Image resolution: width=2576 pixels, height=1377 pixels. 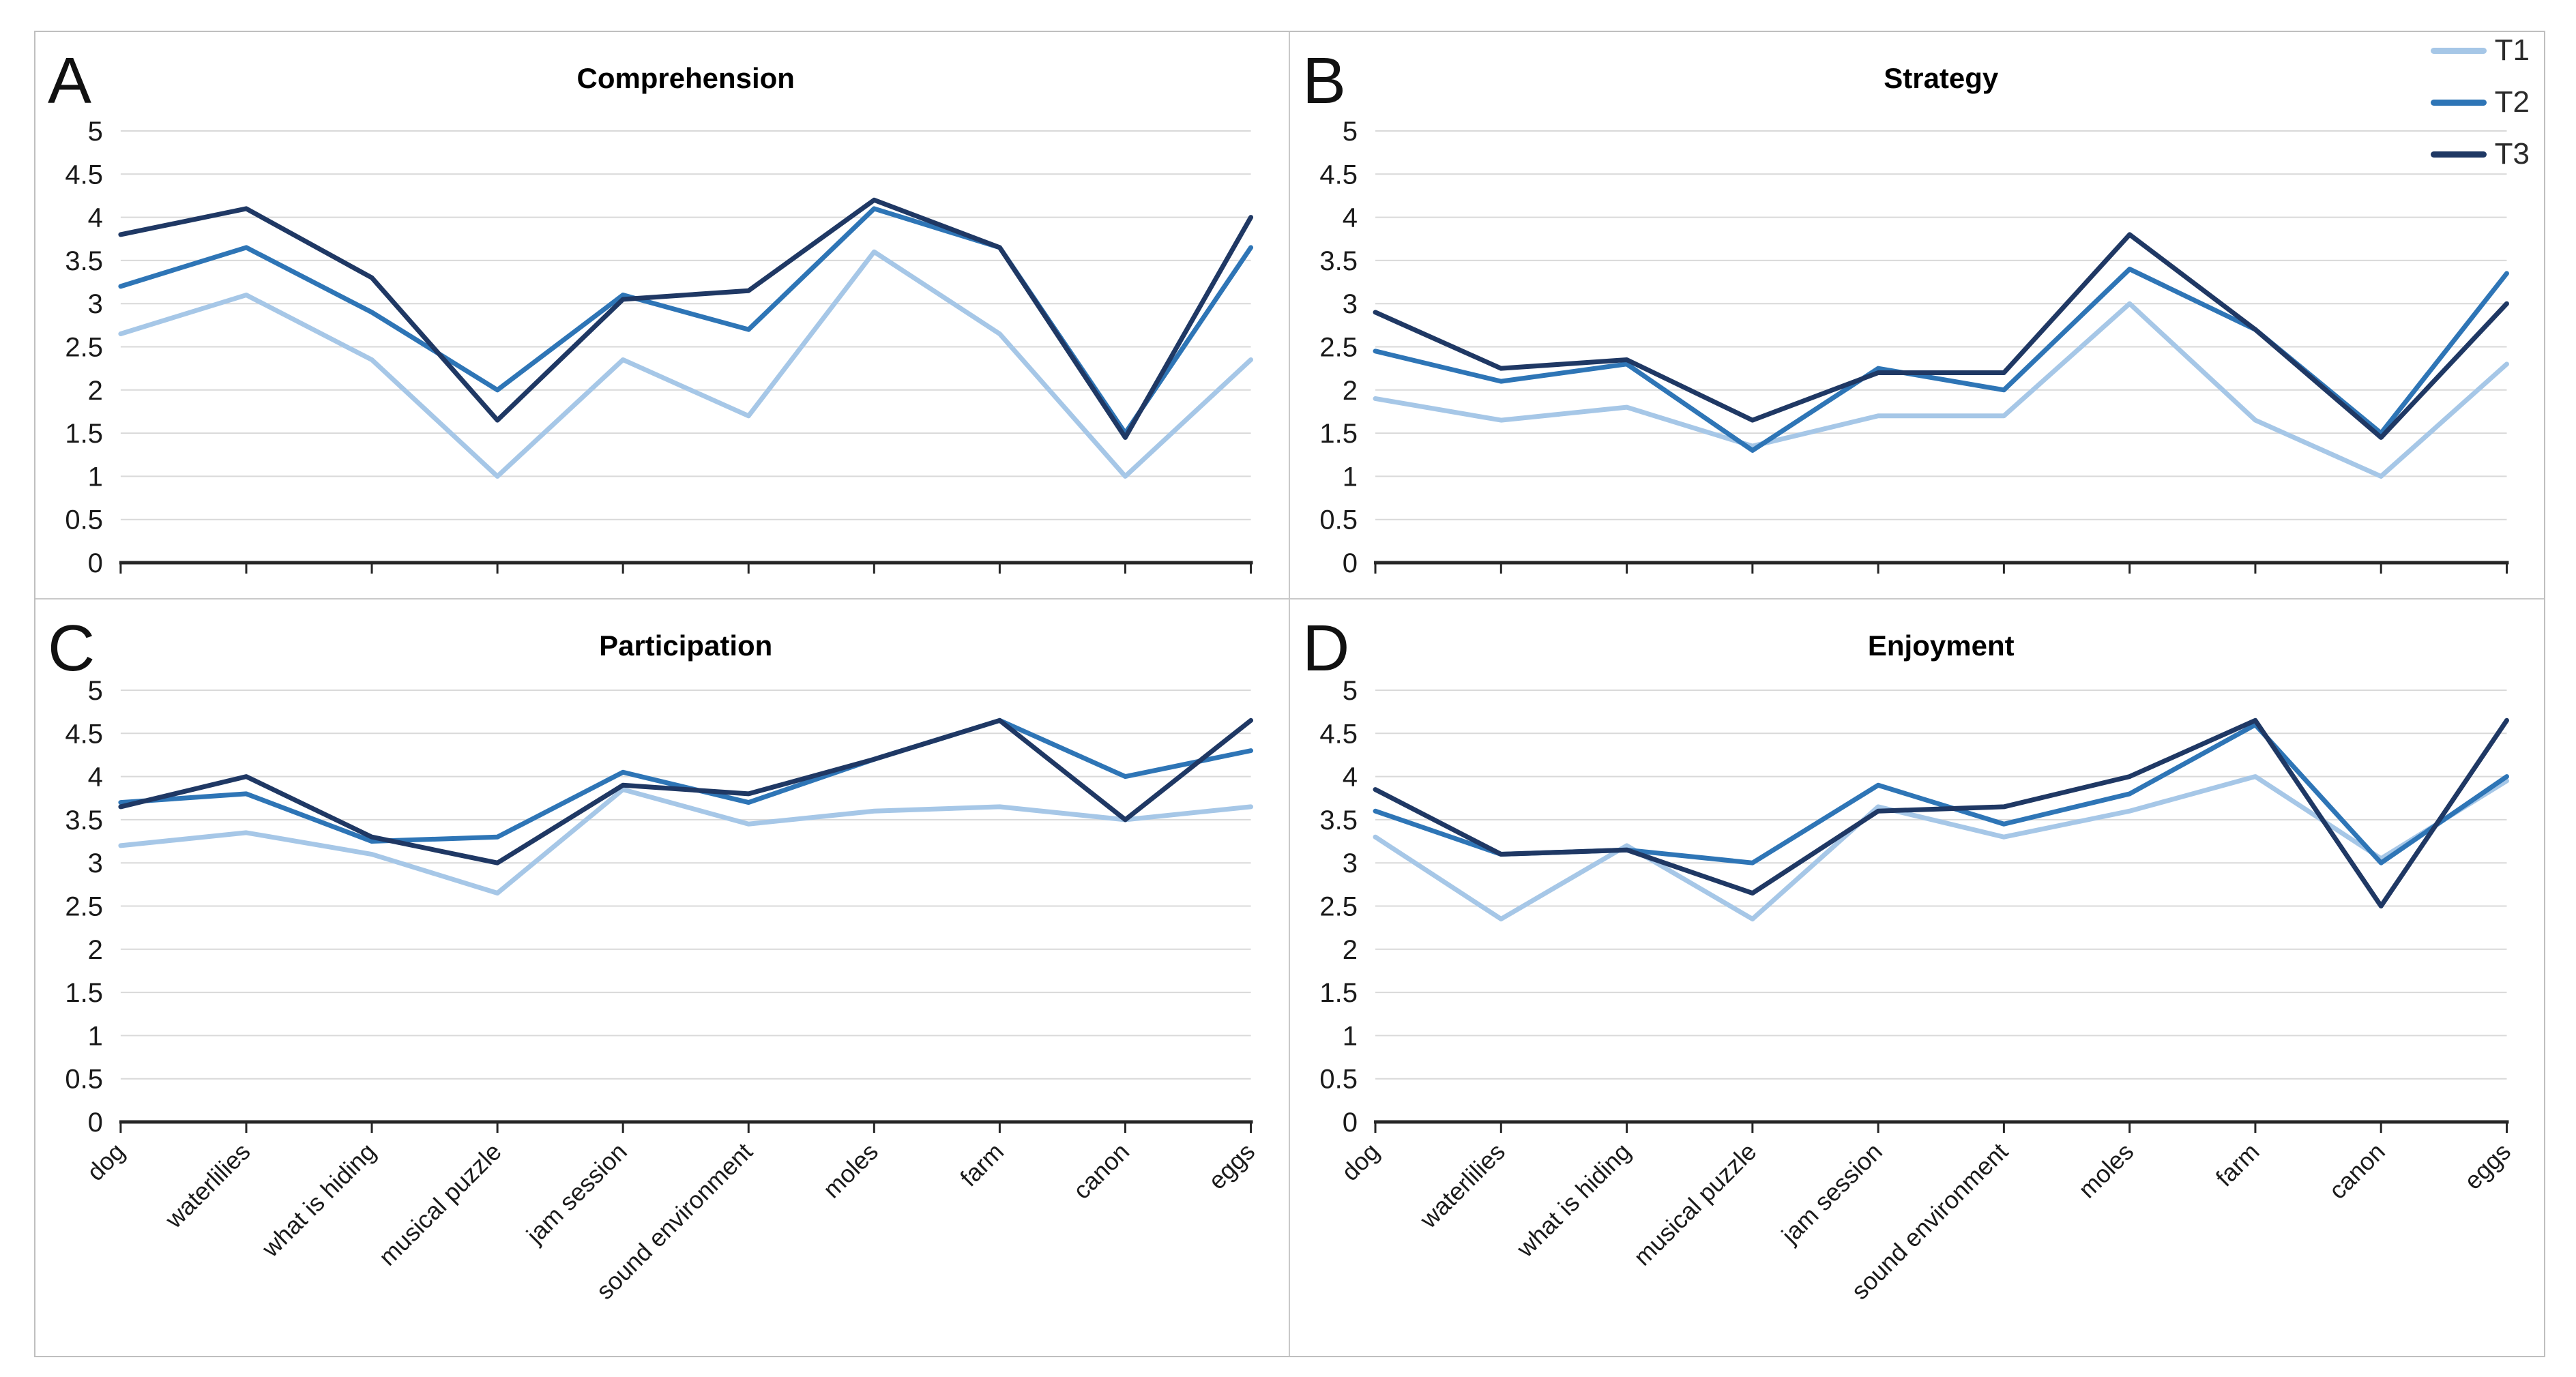 I want to click on panel-letter-label: A, so click(x=69, y=81).